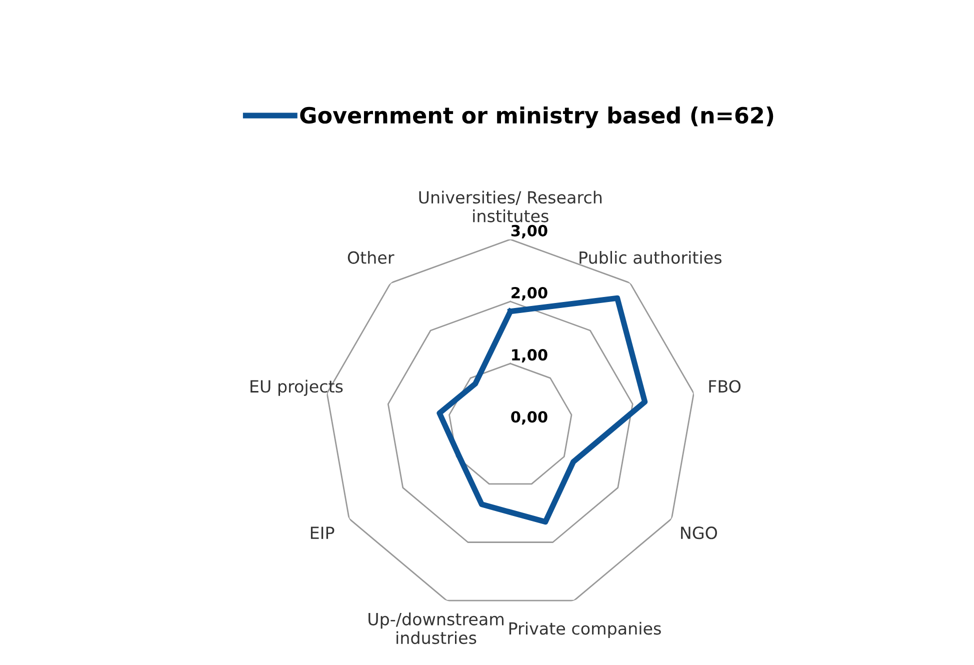  I want to click on spoke-label: Private companies, so click(585, 630).